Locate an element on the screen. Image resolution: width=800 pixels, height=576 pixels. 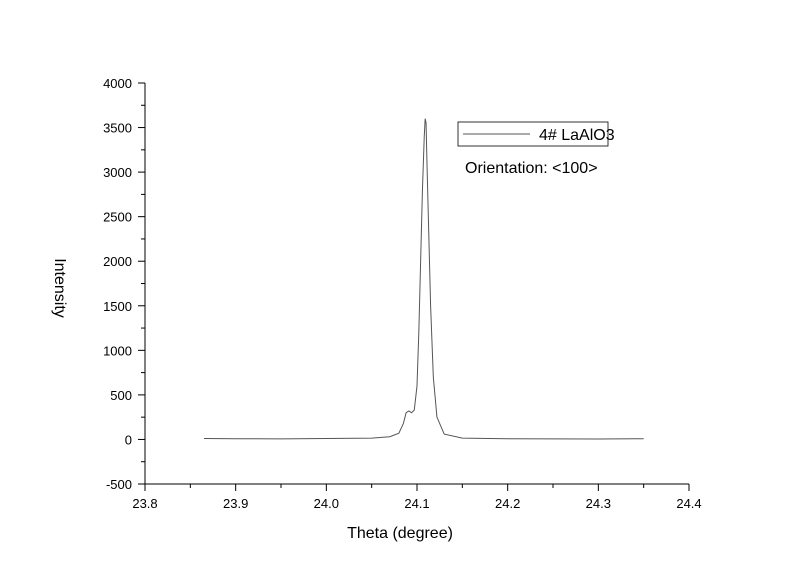
y-tick-label: 2000 is located at coordinates (117, 261).